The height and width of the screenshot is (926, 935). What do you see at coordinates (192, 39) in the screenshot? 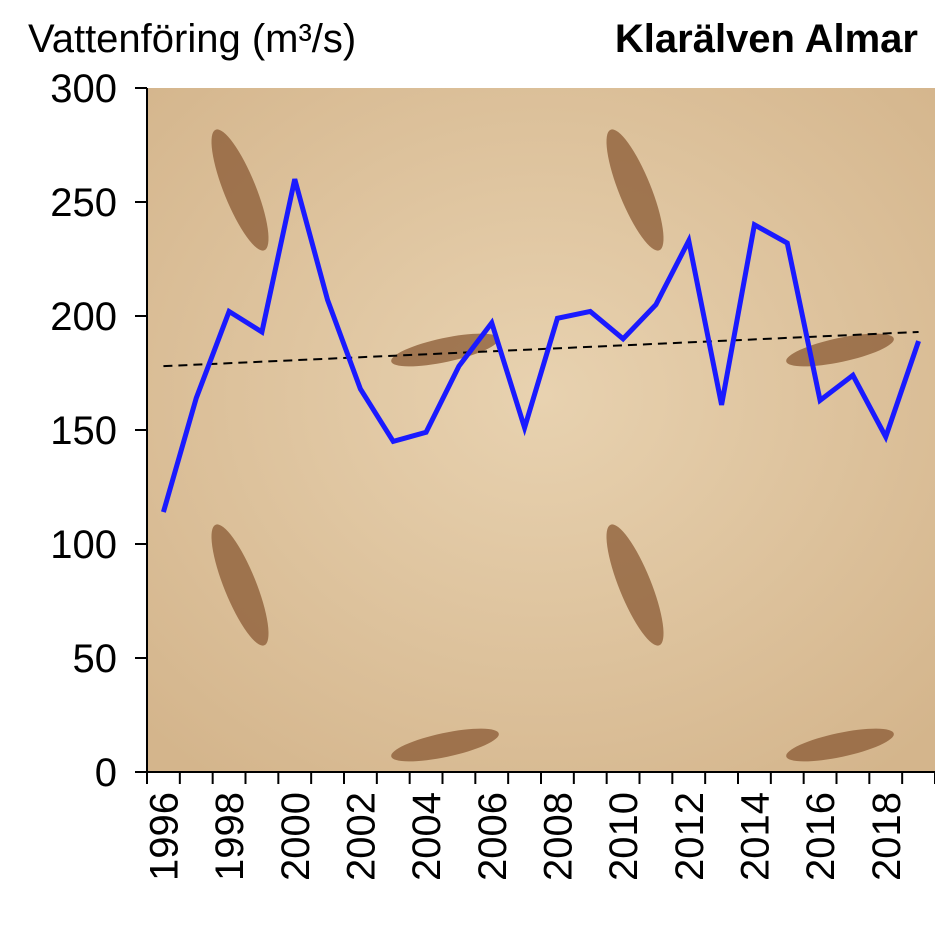
I see `y-axis-label: Vattenföring (m³/s)` at bounding box center [192, 39].